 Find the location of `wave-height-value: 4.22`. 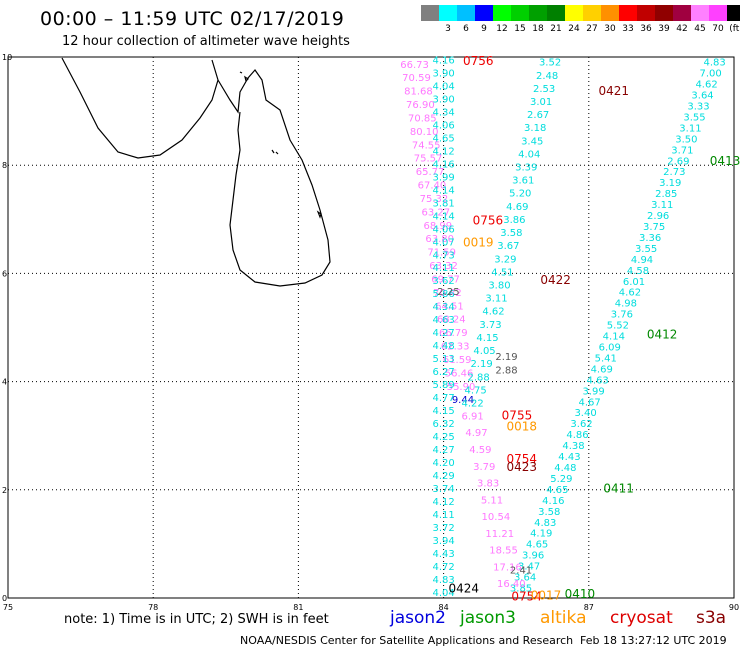

wave-height-value: 4.22 is located at coordinates (473, 403).